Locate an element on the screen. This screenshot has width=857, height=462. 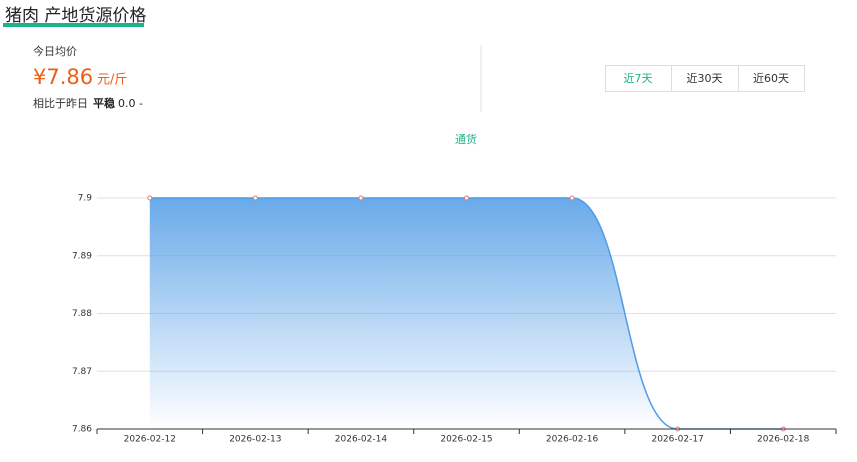
y-tick-label: 7.87 is located at coordinates (82, 372).